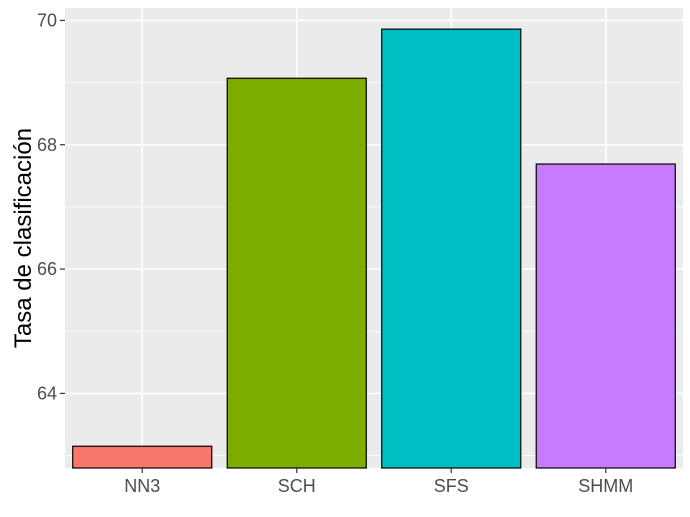 The width and height of the screenshot is (690, 517). What do you see at coordinates (605, 316) in the screenshot?
I see `bar-shmm` at bounding box center [605, 316].